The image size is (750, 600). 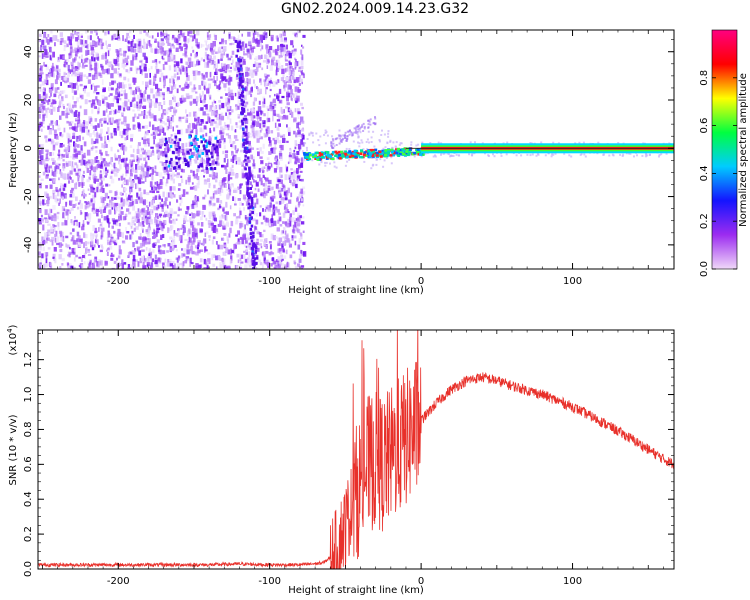 I want to click on tone-plume-cell, so click(x=352, y=133).